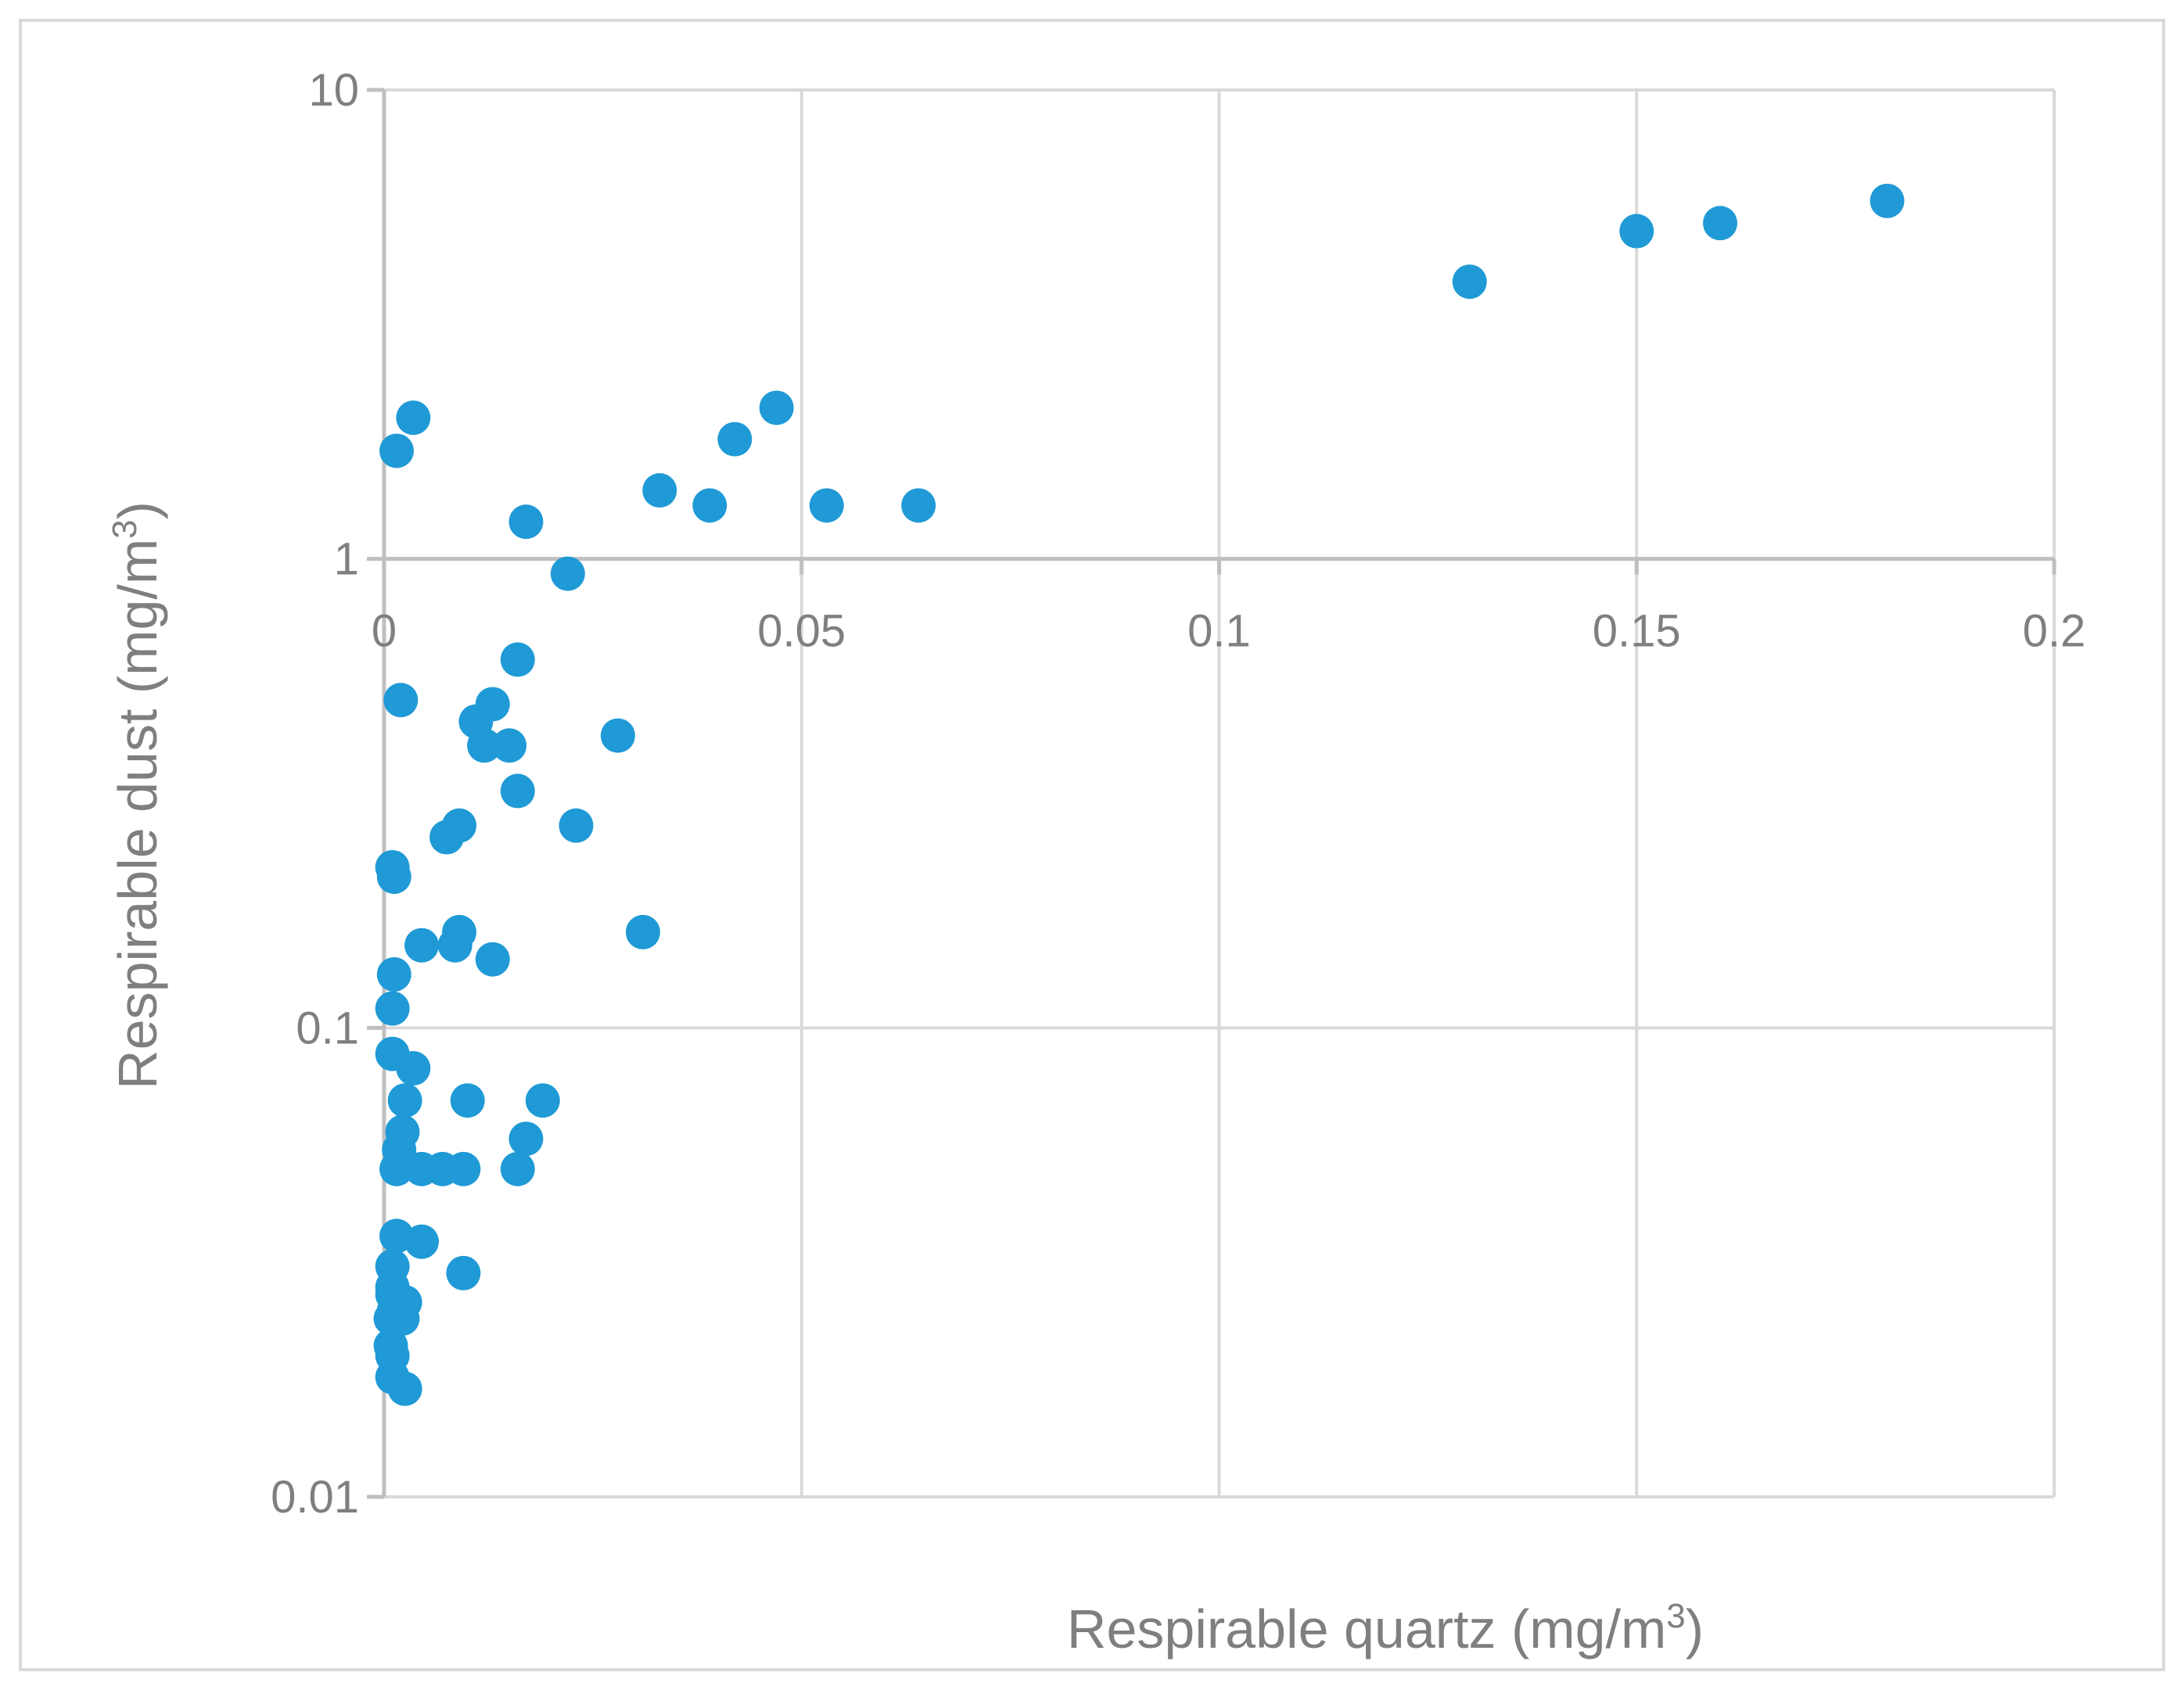 This screenshot has height=1690, width=2184. What do you see at coordinates (327, 1028) in the screenshot?
I see `y-tick-label: 0.1` at bounding box center [327, 1028].